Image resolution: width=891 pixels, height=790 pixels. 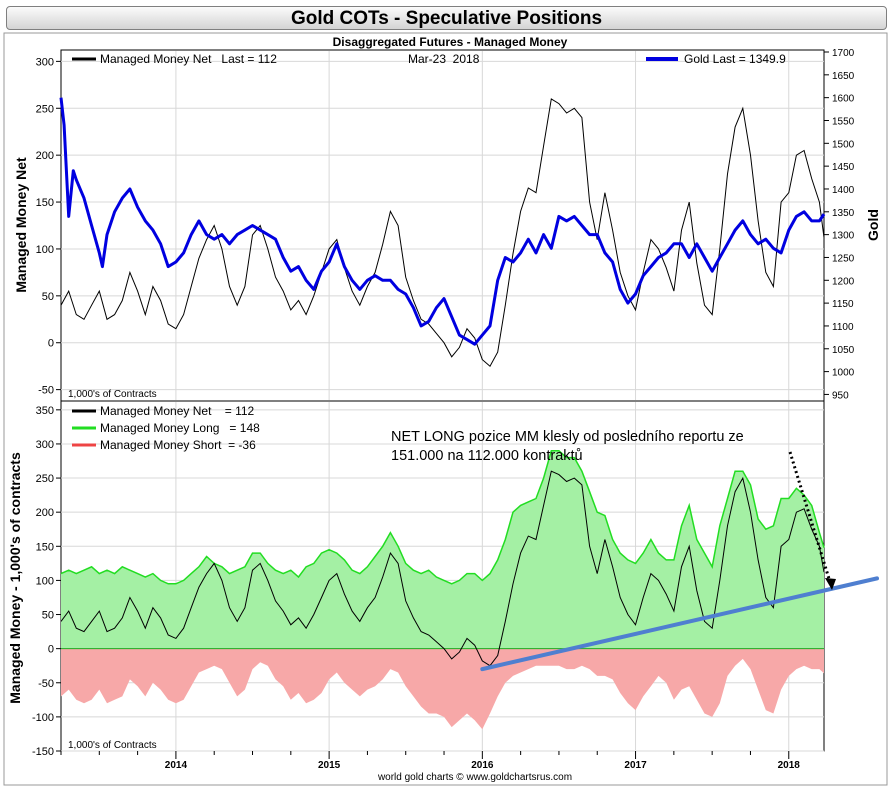 What do you see at coordinates (444, 59) in the screenshot?
I see `date-label: Mar-23 2018` at bounding box center [444, 59].